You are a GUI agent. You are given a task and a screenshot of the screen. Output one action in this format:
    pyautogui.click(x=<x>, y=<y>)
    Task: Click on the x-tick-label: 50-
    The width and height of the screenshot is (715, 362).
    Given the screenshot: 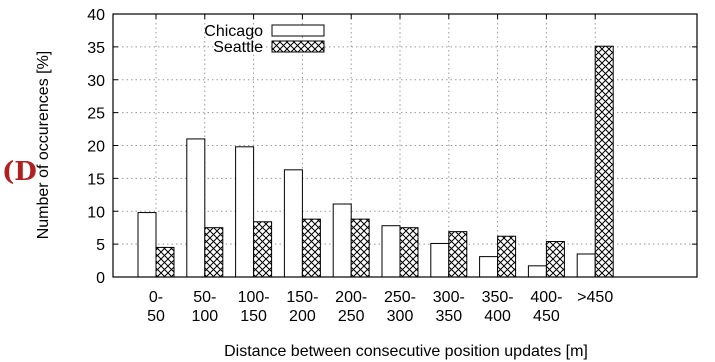 What is the action you would take?
    pyautogui.click(x=204, y=297)
    